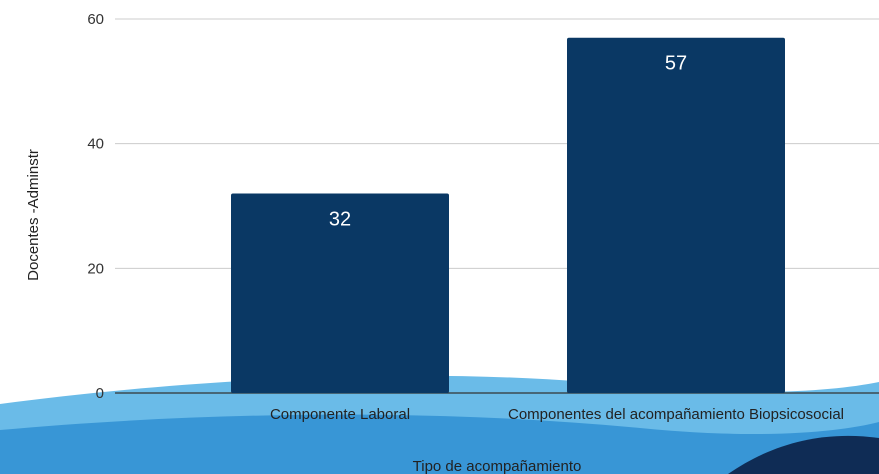 The width and height of the screenshot is (879, 474). Describe the element at coordinates (340, 293) in the screenshot. I see `bar` at that location.